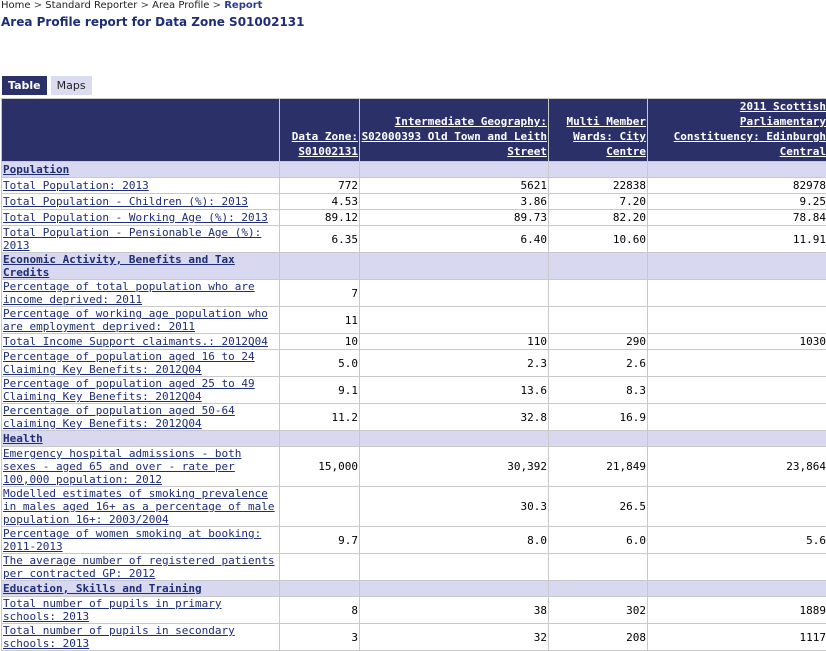 Image resolution: width=826 pixels, height=651 pixels. I want to click on value-cell: 110, so click(454, 342).